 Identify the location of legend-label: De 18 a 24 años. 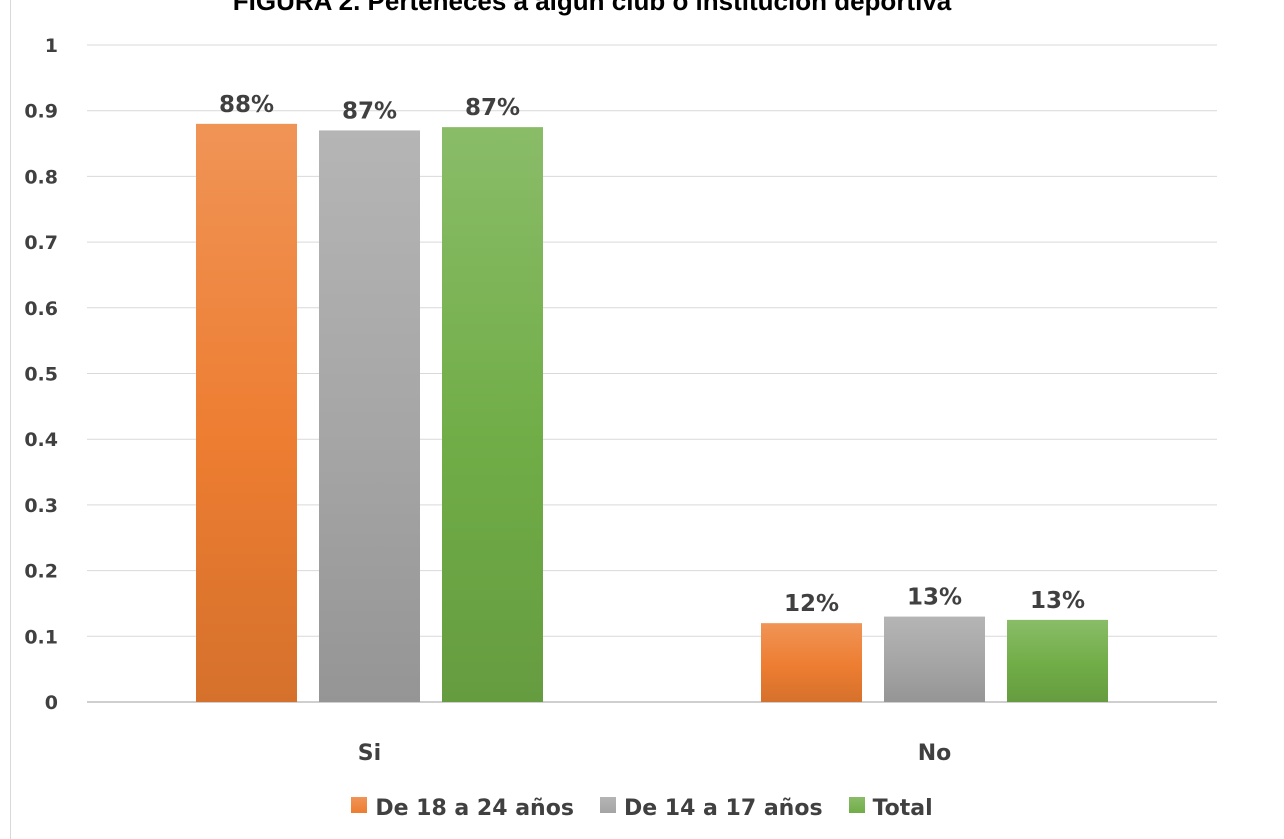
(474, 808).